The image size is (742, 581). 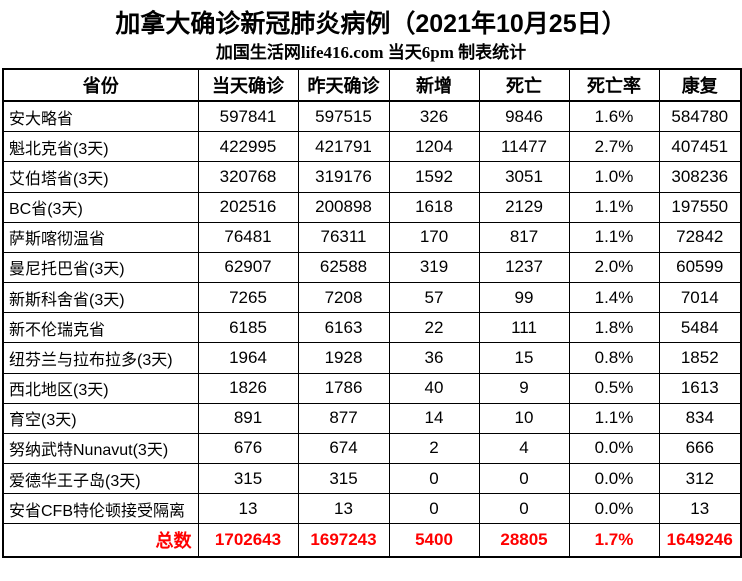 I want to click on value-cell: 877, so click(x=343, y=418).